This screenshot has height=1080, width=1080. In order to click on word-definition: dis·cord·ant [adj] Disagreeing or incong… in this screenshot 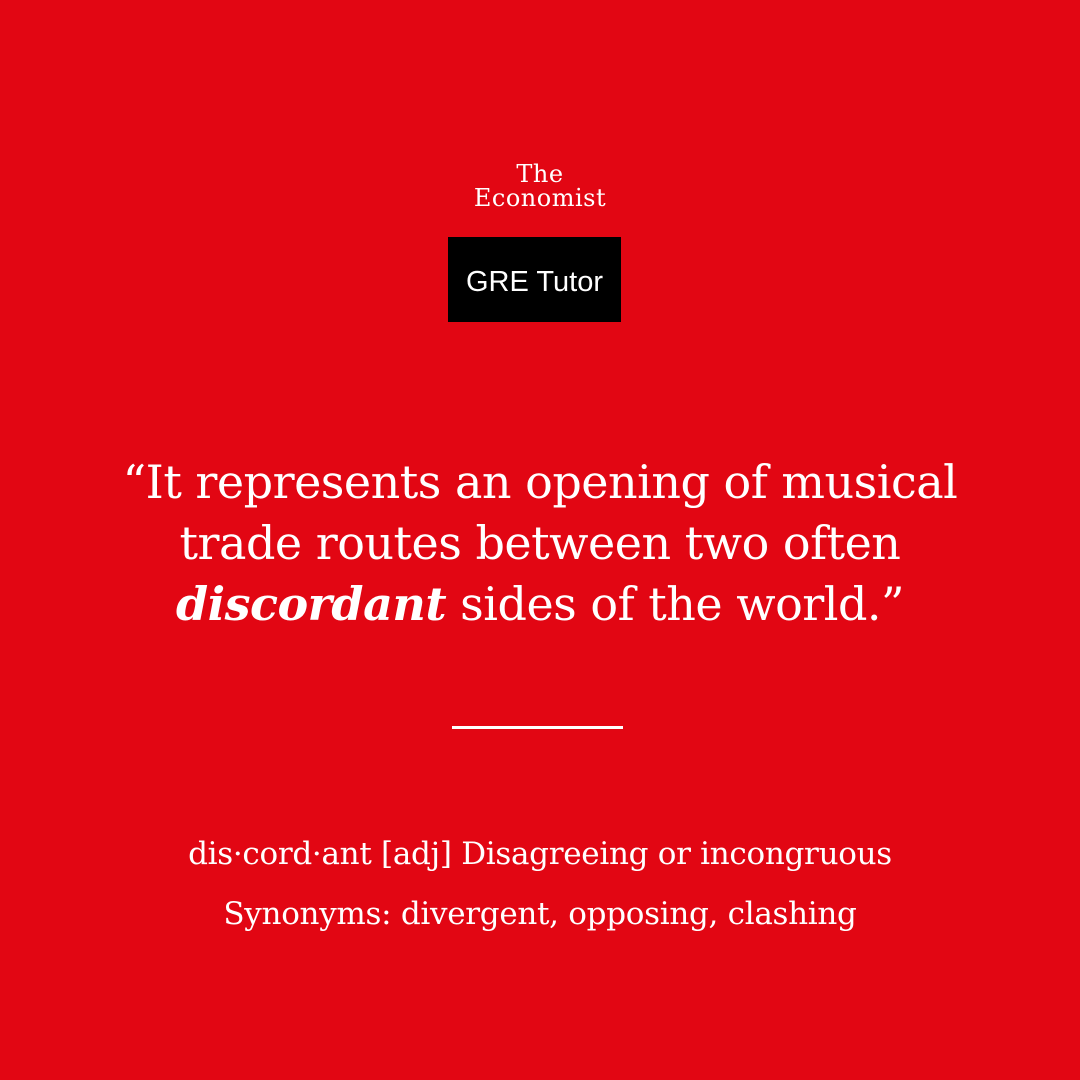, I will do `click(540, 854)`.